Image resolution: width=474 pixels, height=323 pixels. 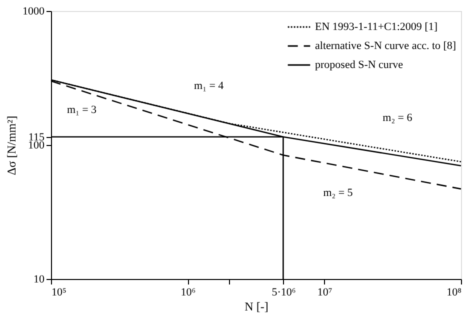 What do you see at coordinates (36, 146) in the screenshot?
I see `y-tick-label: 100` at bounding box center [36, 146].